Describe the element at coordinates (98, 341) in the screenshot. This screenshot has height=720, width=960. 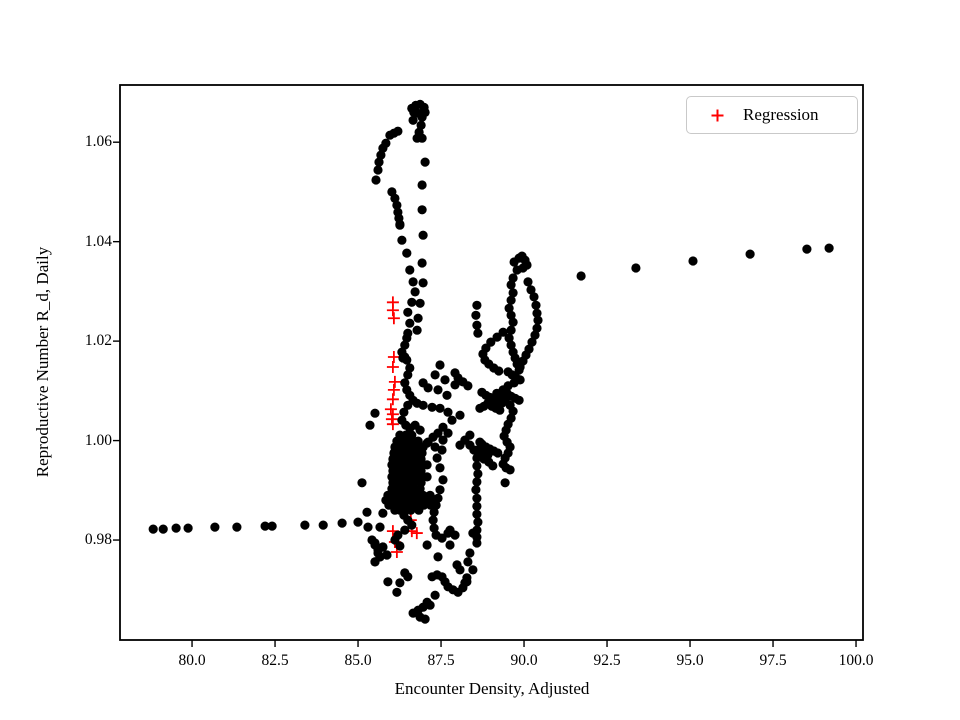
I see `y-tick-label: 1.02` at that location.